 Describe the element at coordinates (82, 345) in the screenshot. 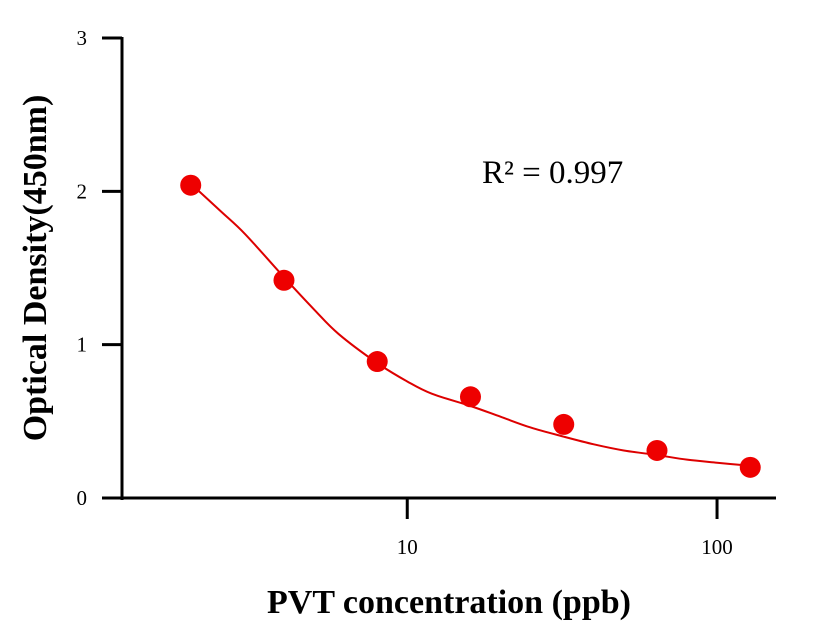

I see `y-tick-label: 1` at that location.